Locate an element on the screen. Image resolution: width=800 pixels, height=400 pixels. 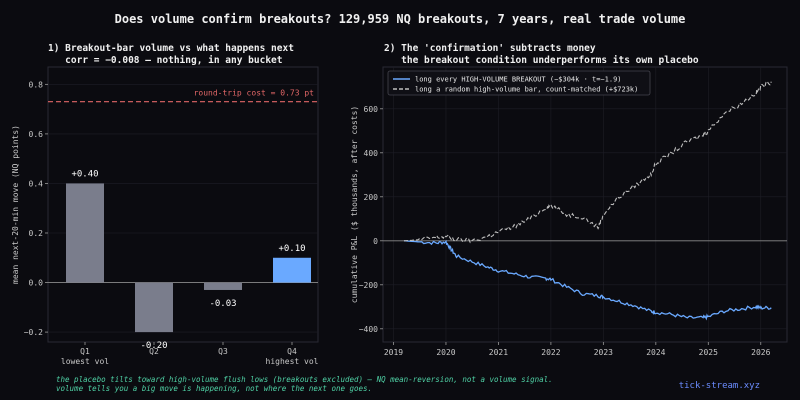
right-xtick-label: 2020 is located at coordinates (445, 352).